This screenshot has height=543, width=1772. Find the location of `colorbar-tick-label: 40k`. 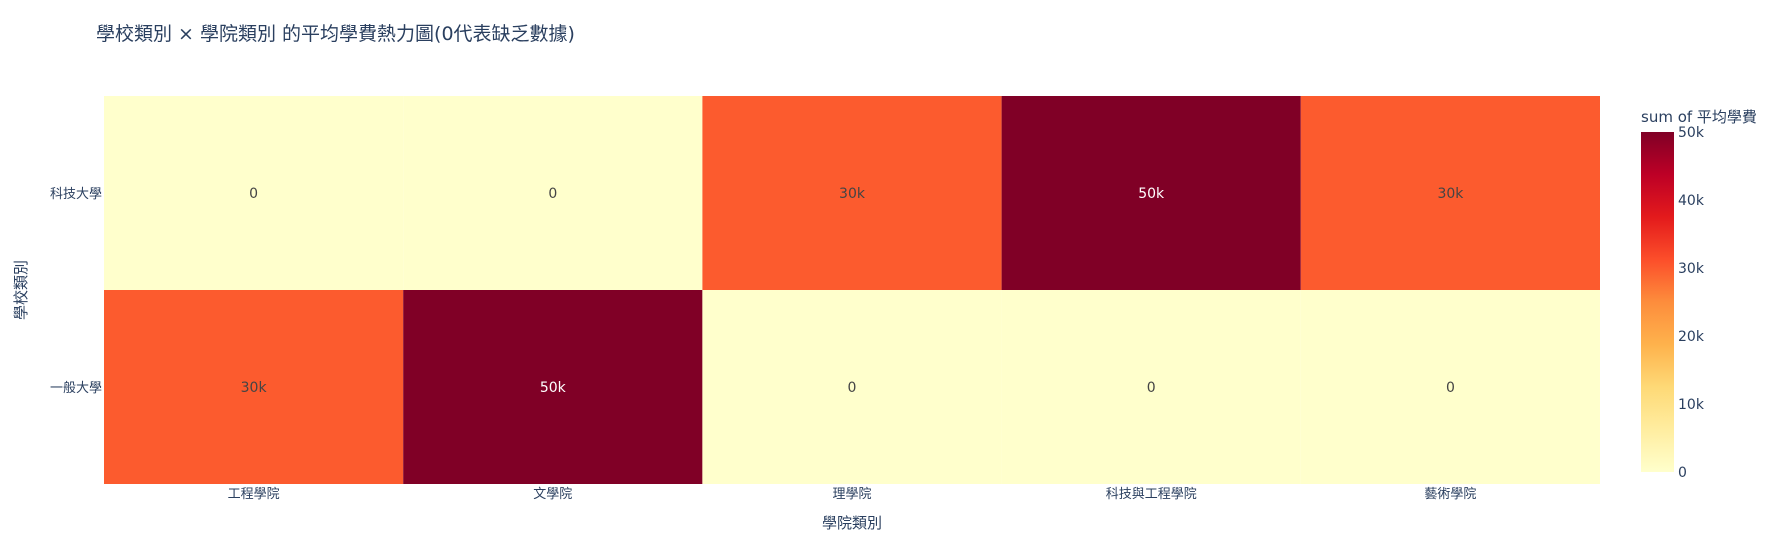

colorbar-tick-label: 40k is located at coordinates (1691, 201).